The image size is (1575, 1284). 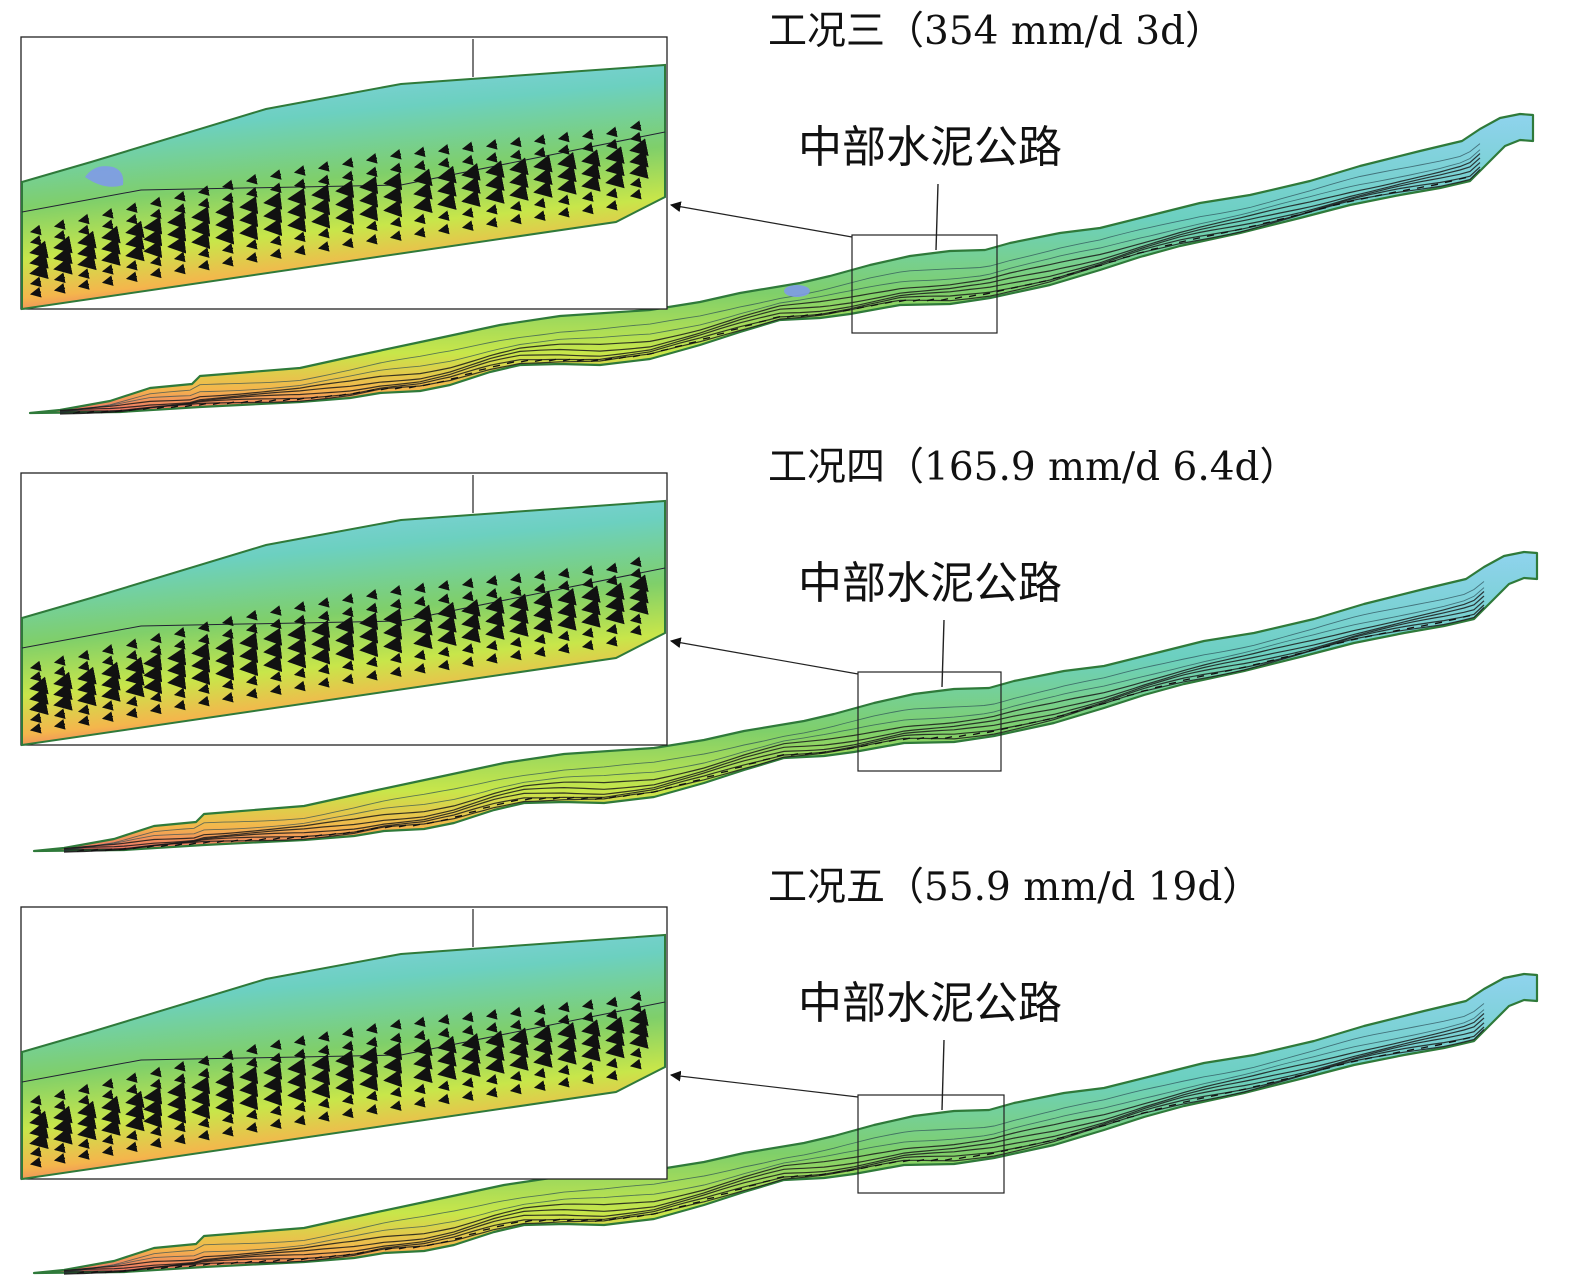 I want to click on zoom-inset, so click(x=344, y=1043).